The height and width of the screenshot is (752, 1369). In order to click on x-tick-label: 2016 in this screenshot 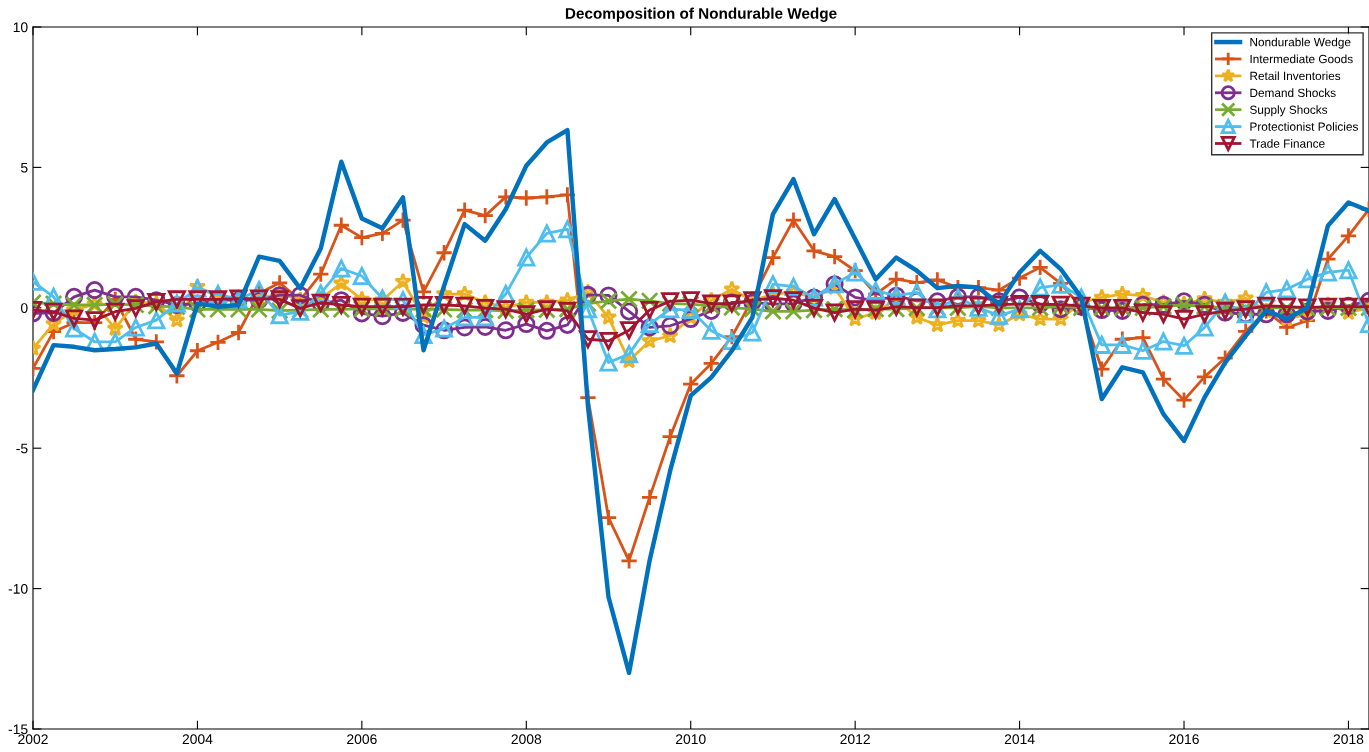, I will do `click(1184, 739)`.